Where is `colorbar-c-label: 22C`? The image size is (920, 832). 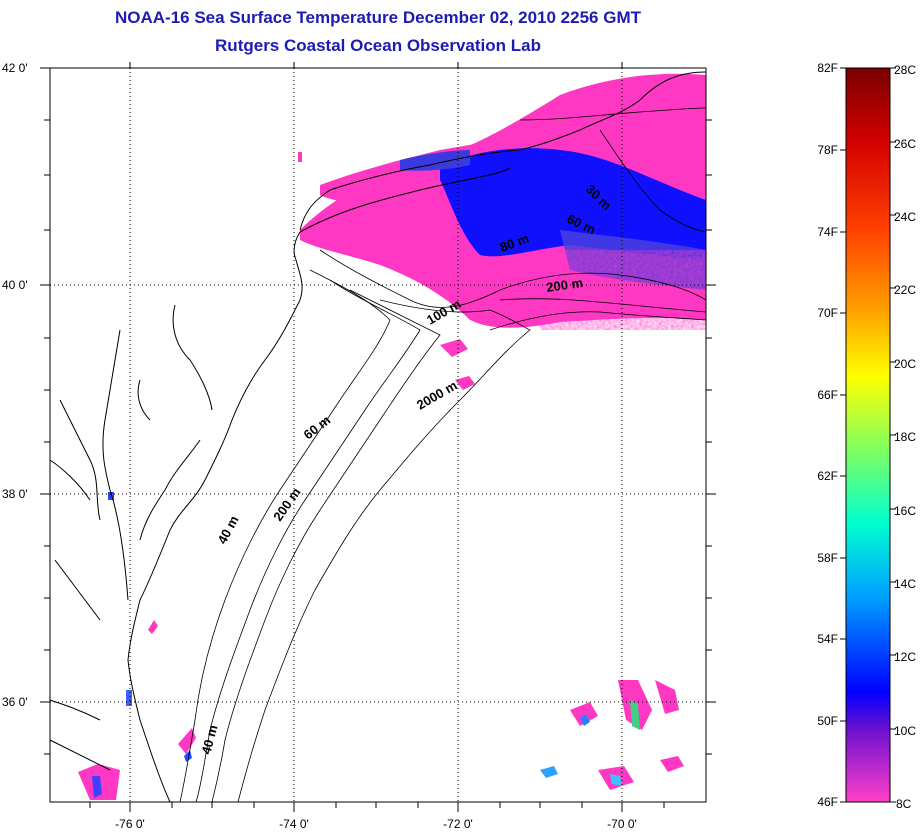 colorbar-c-label: 22C is located at coordinates (905, 290).